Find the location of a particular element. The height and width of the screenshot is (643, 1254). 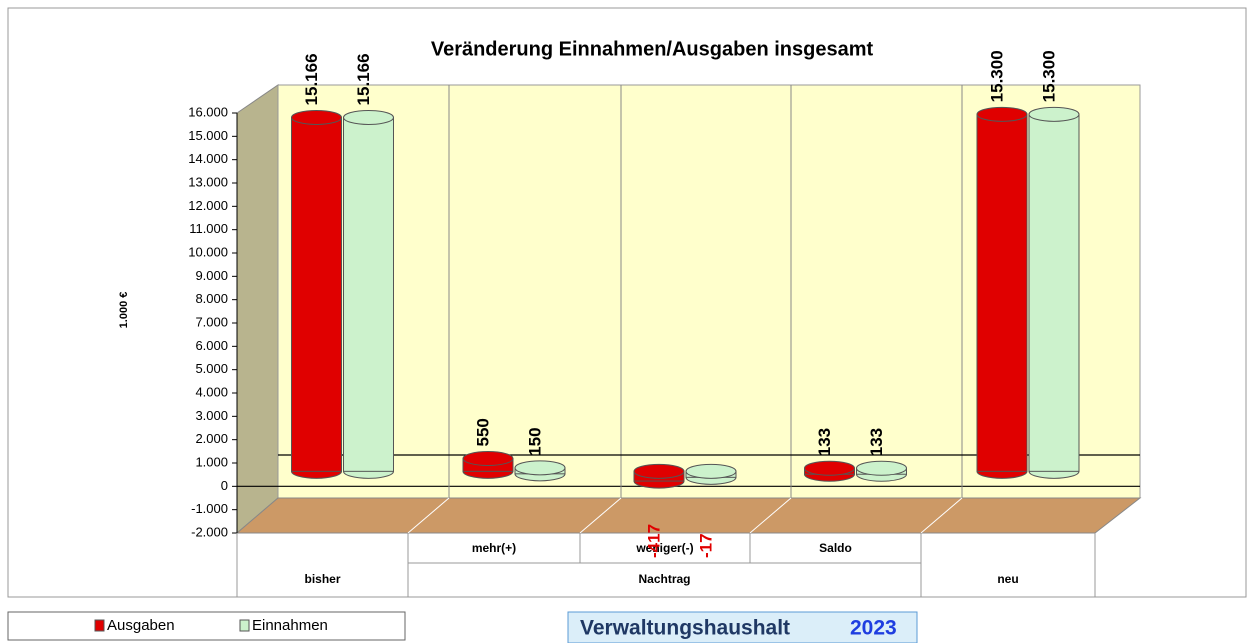

x-tick-label: bisher is located at coordinates (322, 579).